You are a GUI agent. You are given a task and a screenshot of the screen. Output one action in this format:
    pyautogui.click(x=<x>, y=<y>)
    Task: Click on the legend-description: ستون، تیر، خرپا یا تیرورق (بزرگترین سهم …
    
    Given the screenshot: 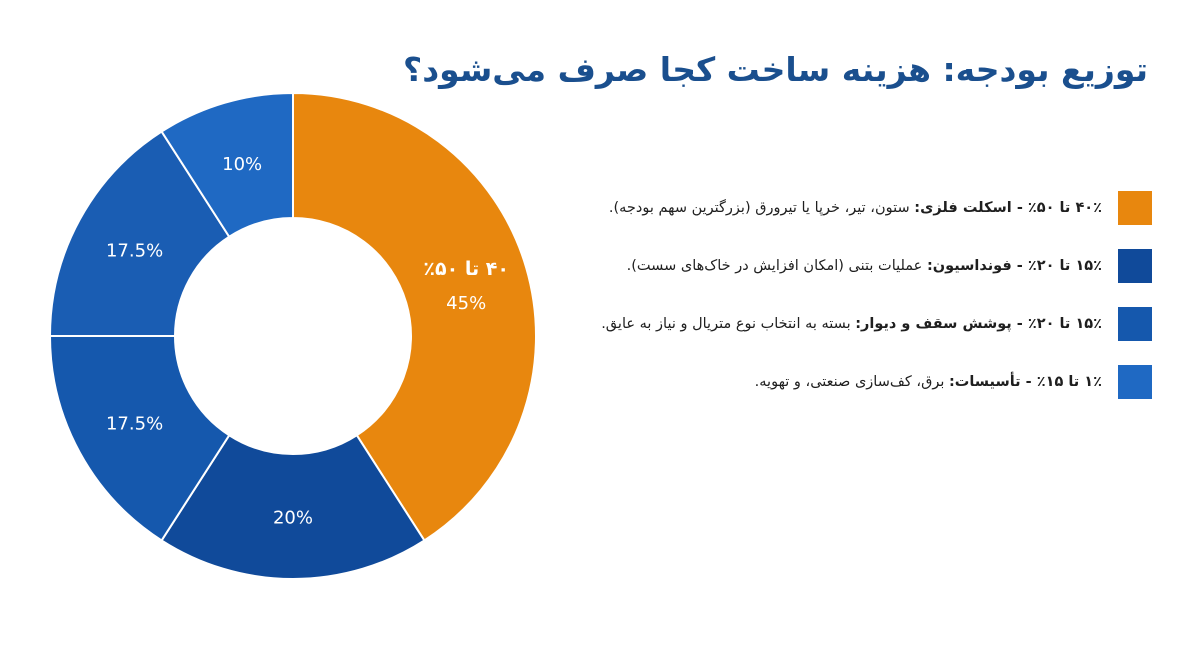 What is the action you would take?
    pyautogui.click(x=759, y=208)
    